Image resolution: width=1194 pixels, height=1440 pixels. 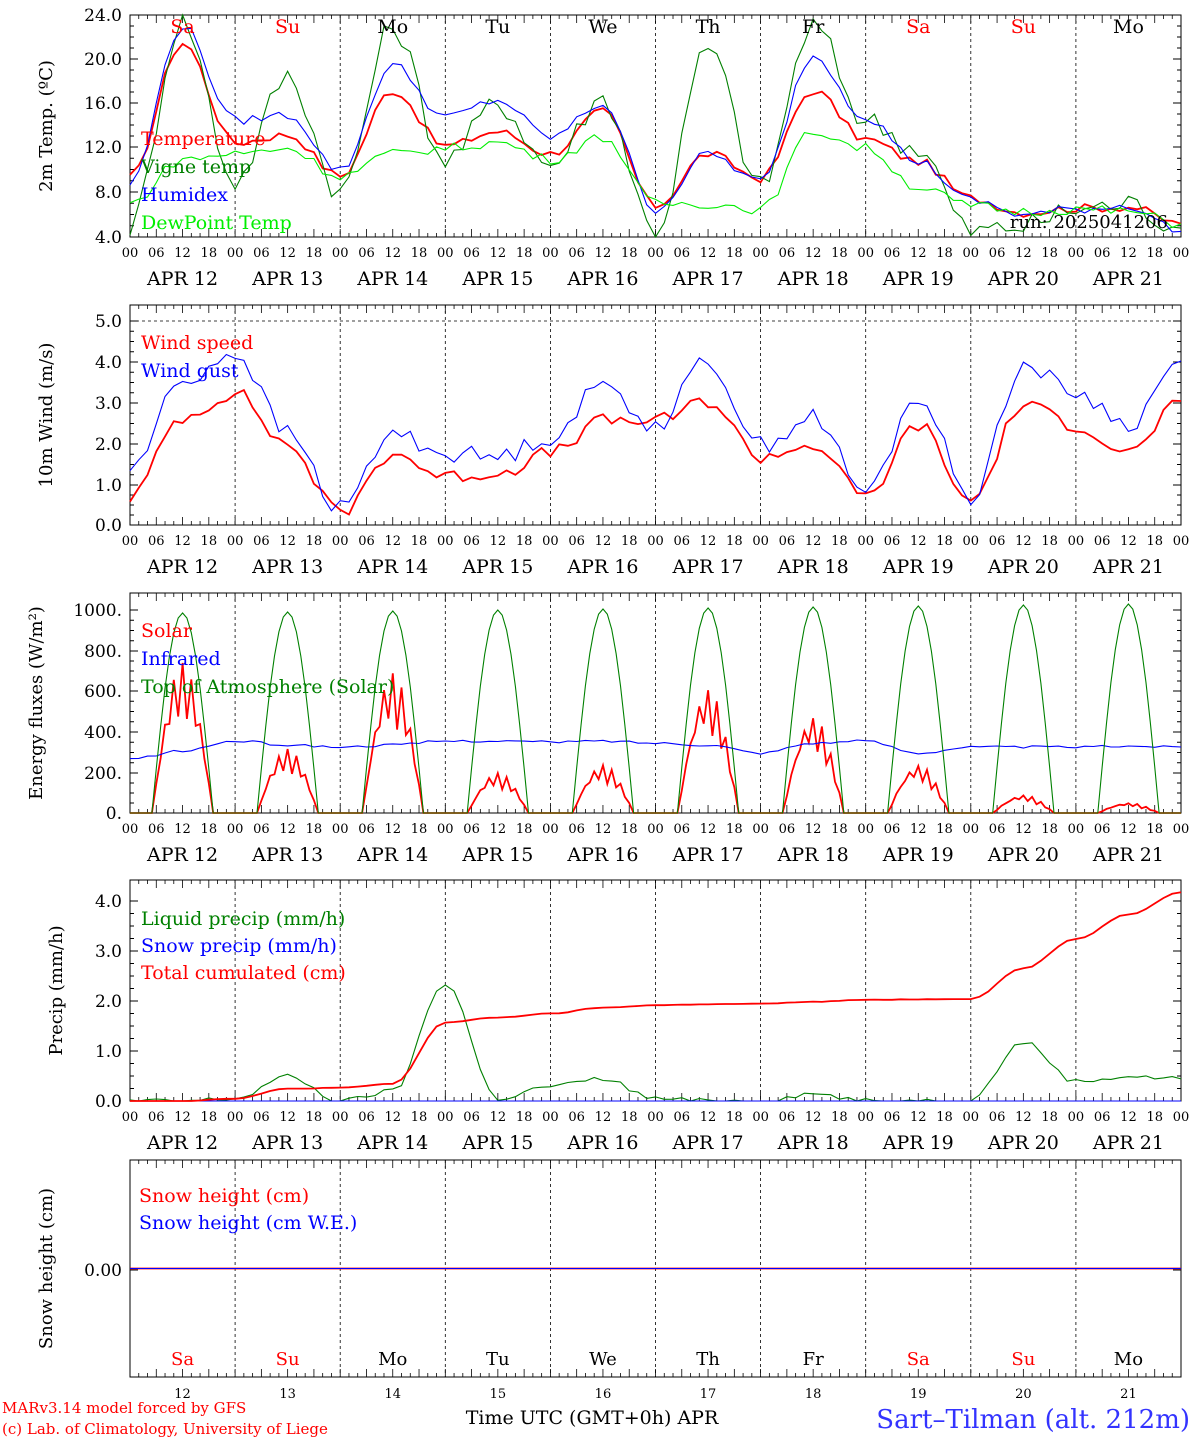 I want to click on date-label: APR 21, so click(x=1128, y=1143).